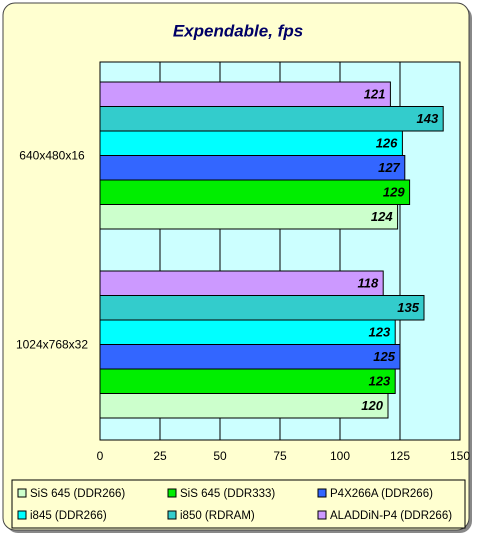 This screenshot has width=477, height=539. Describe the element at coordinates (367, 283) in the screenshot. I see `value-label: 118` at that location.